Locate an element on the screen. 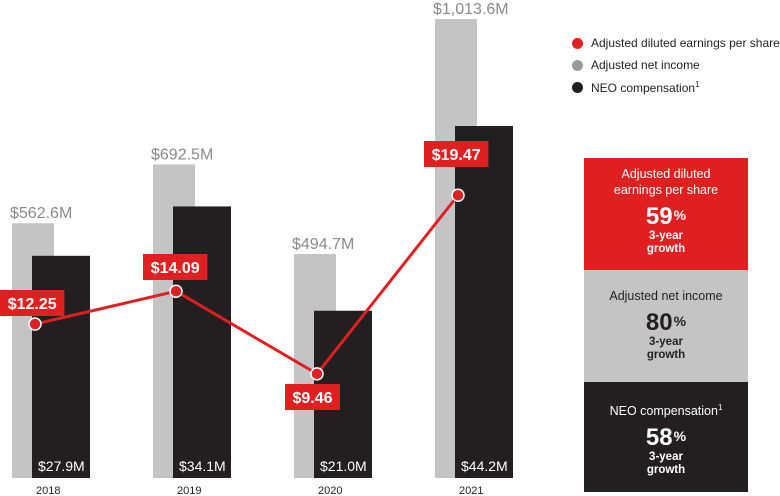 Image resolution: width=780 pixels, height=496 pixels. growth-panel-net-income-sub1: 3-year is located at coordinates (666, 342).